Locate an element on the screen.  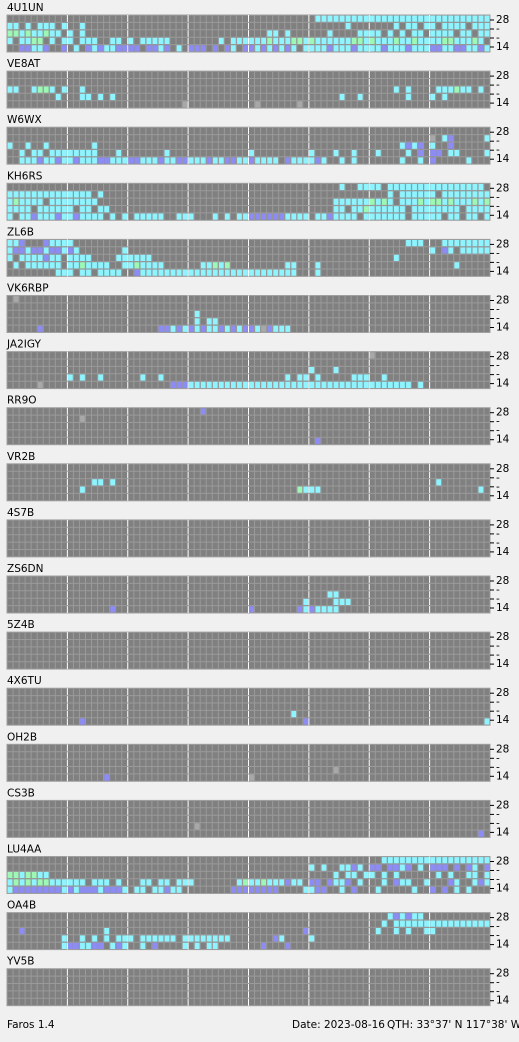
beacon-name: ZS6DN is located at coordinates (25, 569).